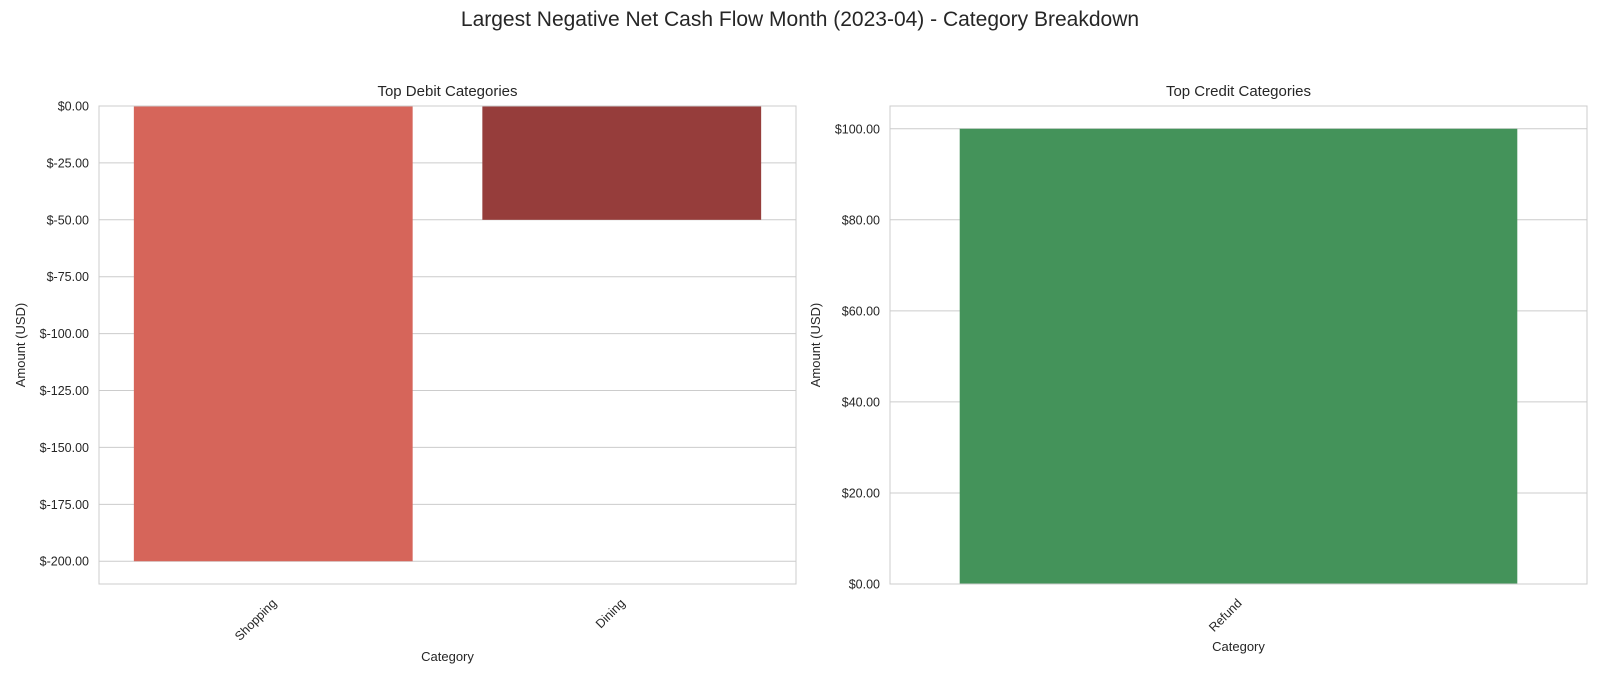  I want to click on x-tick-label: Refund, so click(1225, 615).